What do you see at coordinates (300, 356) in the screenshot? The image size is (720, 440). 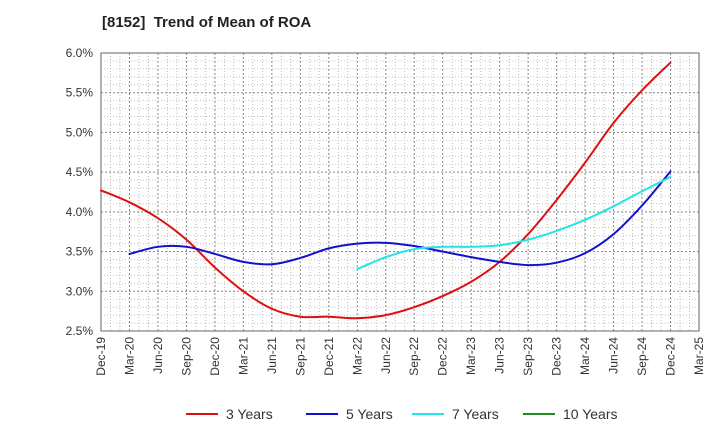 I see `x-tick-label: Sep-21` at bounding box center [300, 356].